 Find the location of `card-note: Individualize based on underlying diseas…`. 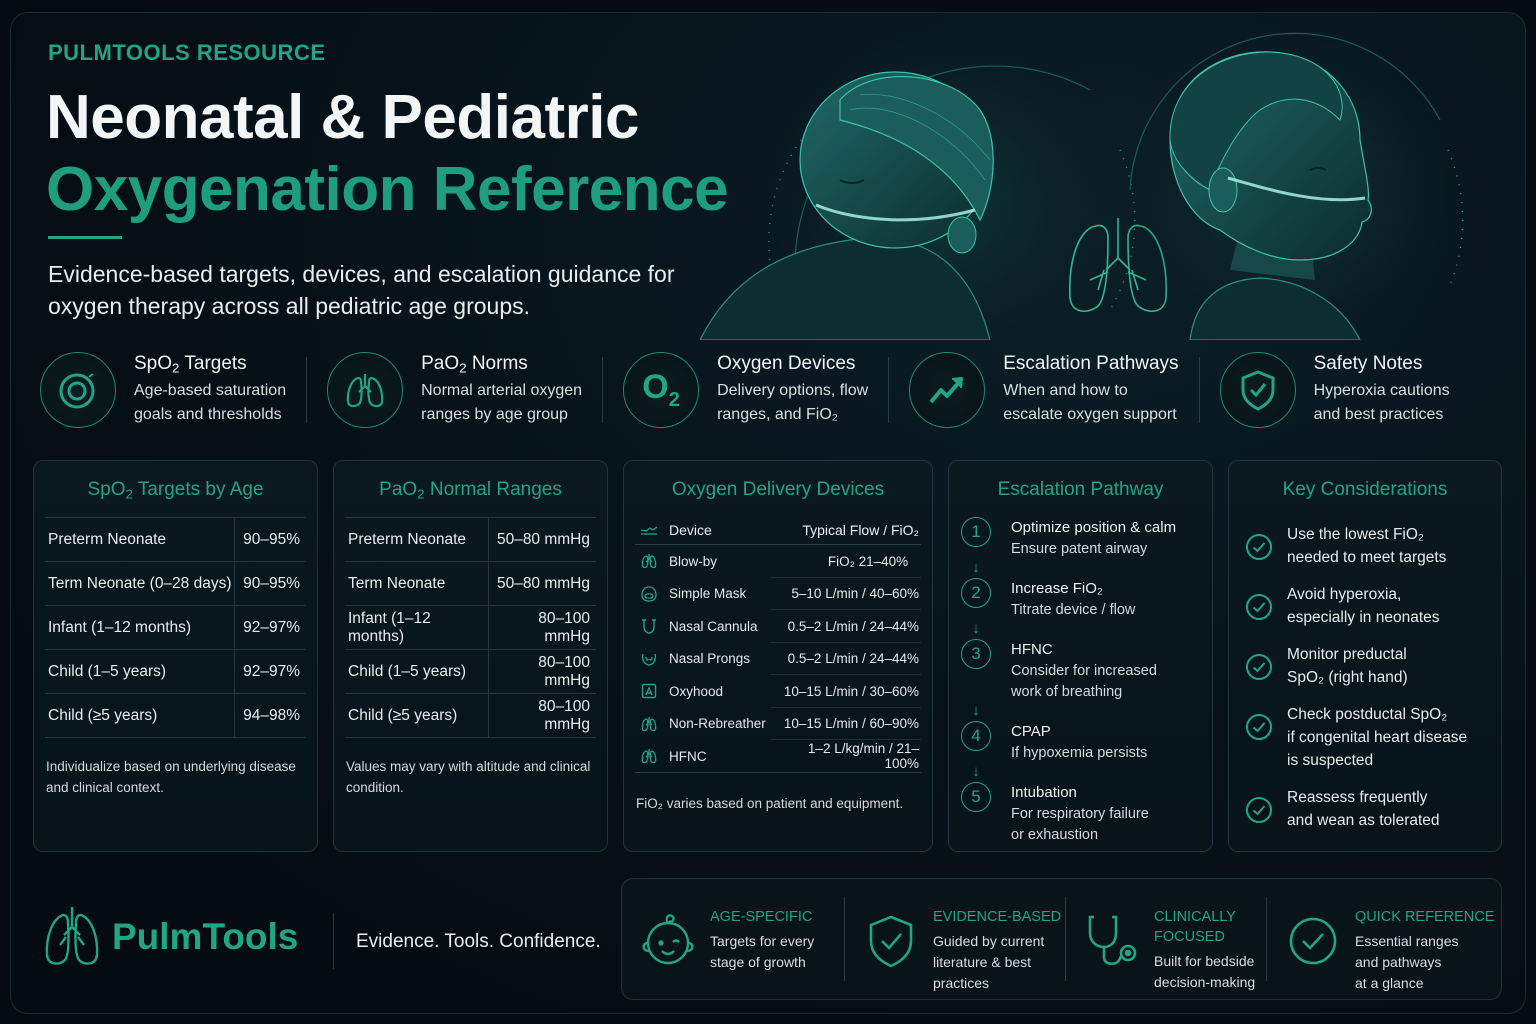

card-note: Individualize based on underlying diseas… is located at coordinates (171, 777).